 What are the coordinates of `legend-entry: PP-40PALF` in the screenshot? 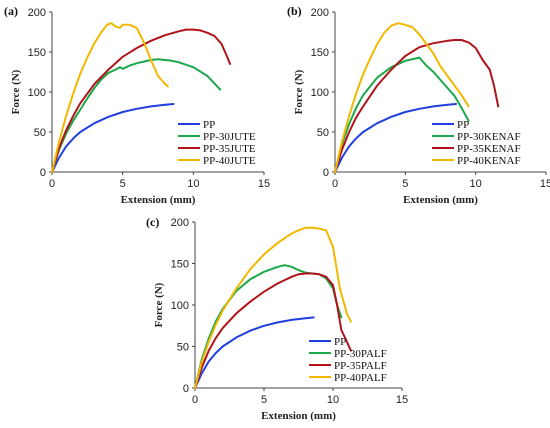 It's located at (360, 378).